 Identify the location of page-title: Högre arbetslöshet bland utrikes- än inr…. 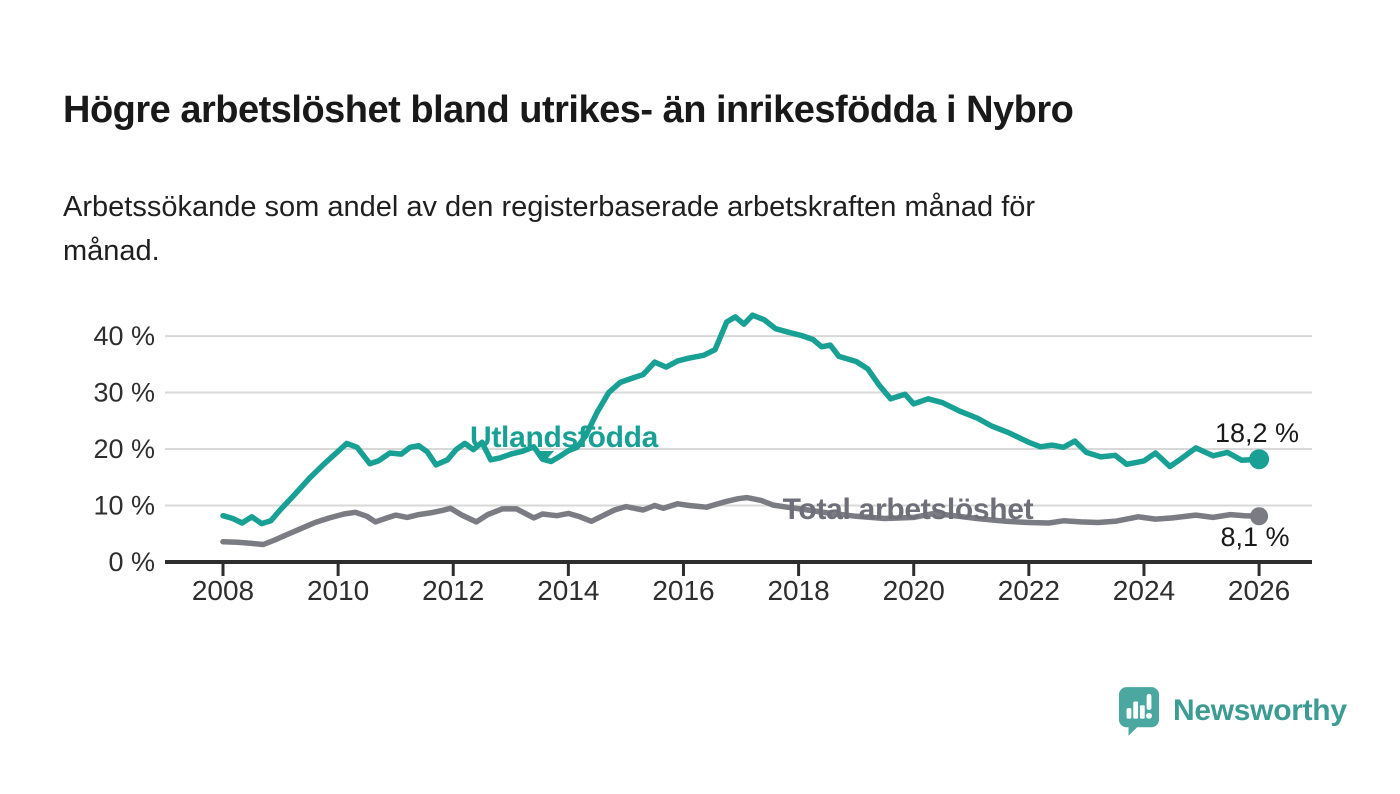
(568, 110).